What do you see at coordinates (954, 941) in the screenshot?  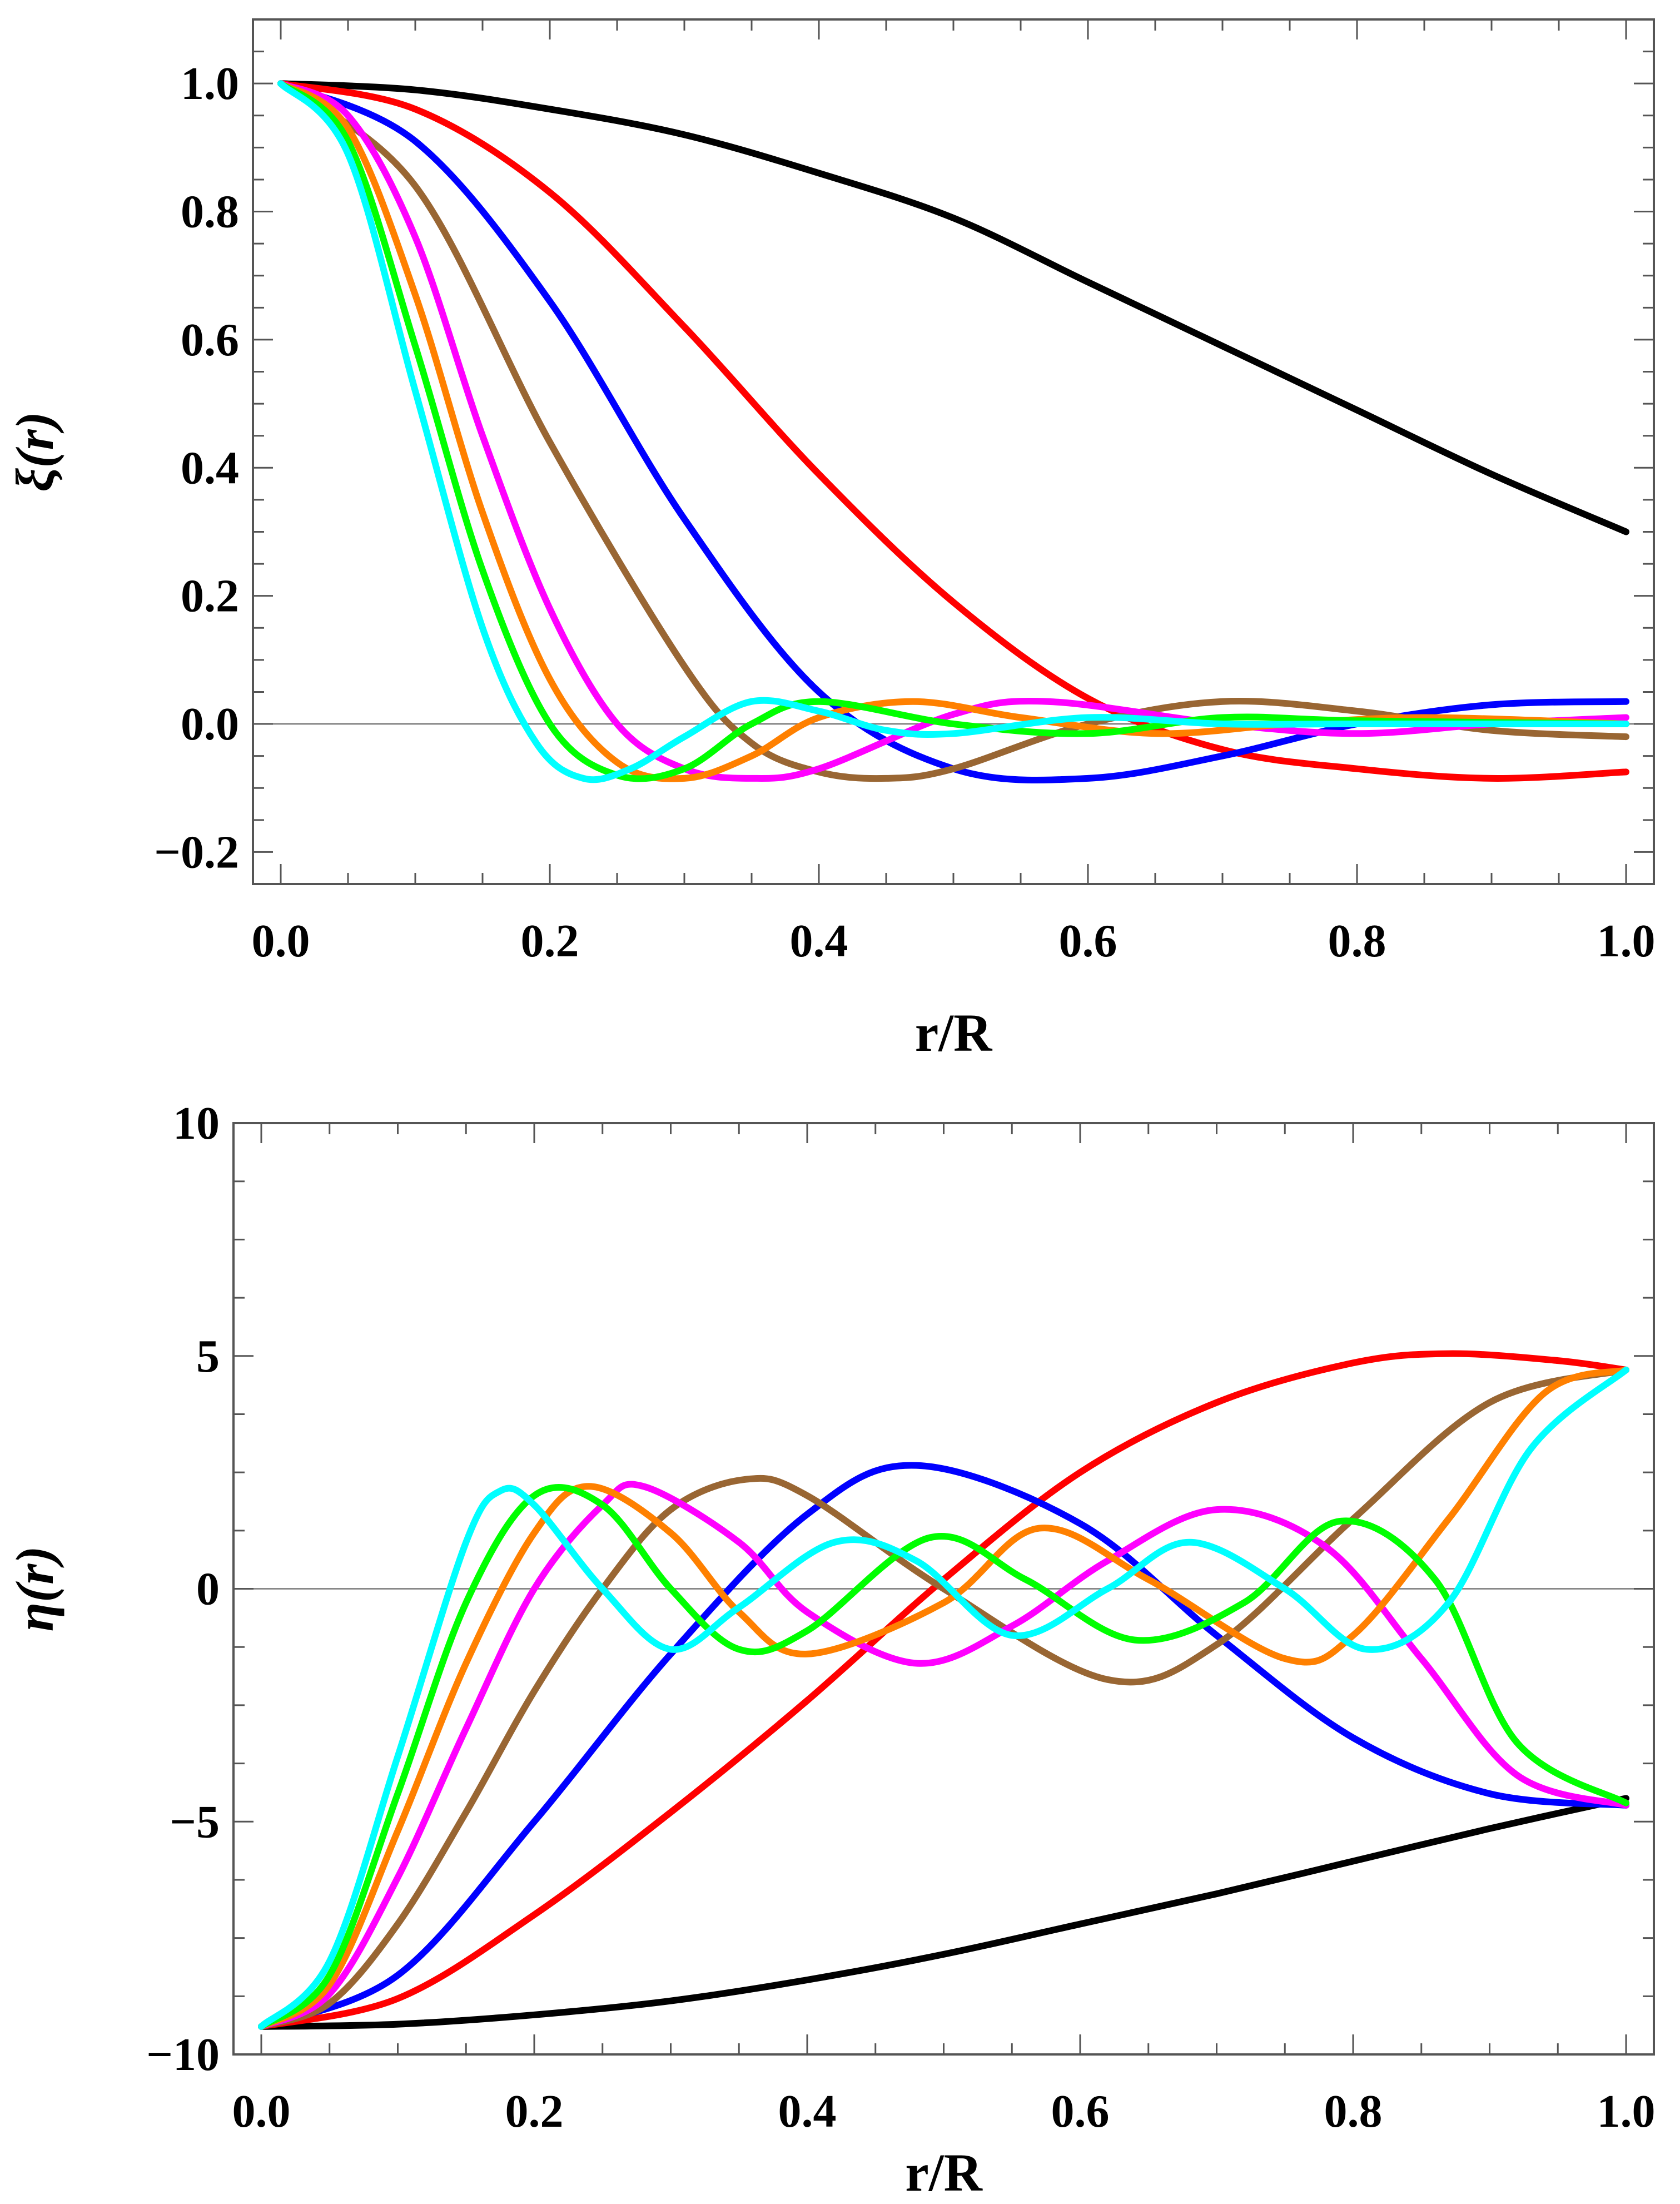 I see `xi-x-tick-labels: 0.0 0.2 0.4 0.6 0.8 1.0` at bounding box center [954, 941].